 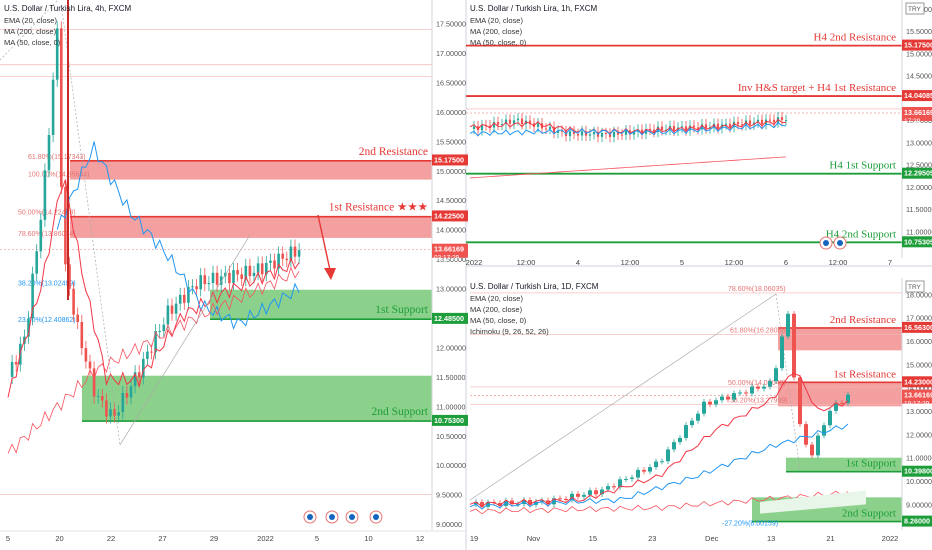 What do you see at coordinates (917, 327) in the screenshot?
I see `price-tag-res: 16.56300` at bounding box center [917, 327].